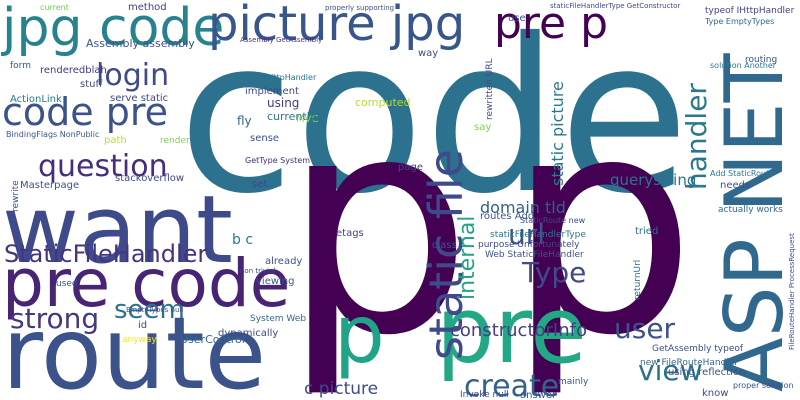 This screenshot has height=400, width=800. What do you see at coordinates (383, 102) in the screenshot?
I see `word: computed` at bounding box center [383, 102].